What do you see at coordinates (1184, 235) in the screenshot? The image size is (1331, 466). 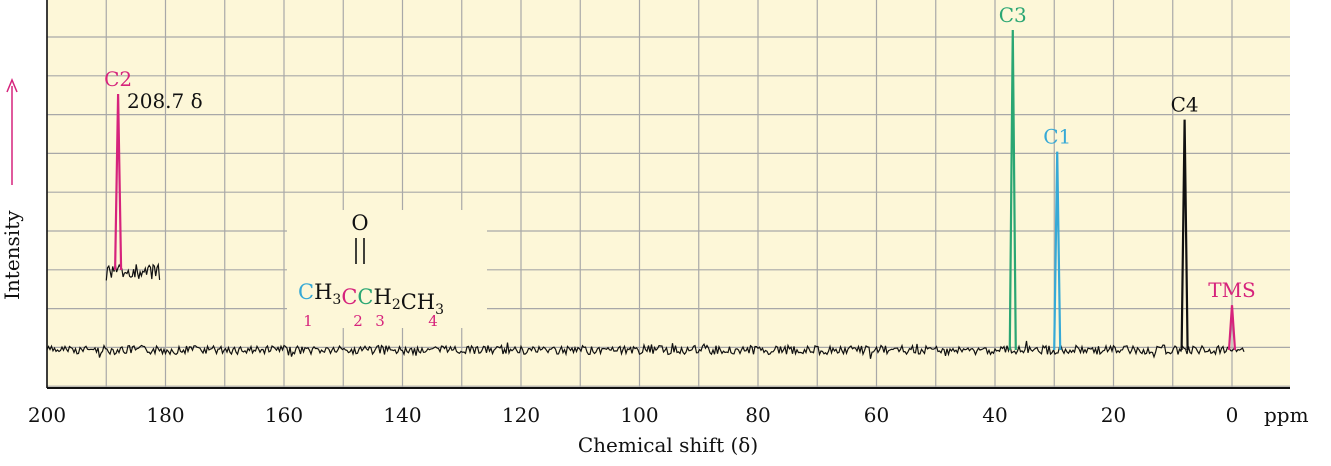 I see `peak-c4` at bounding box center [1184, 235].